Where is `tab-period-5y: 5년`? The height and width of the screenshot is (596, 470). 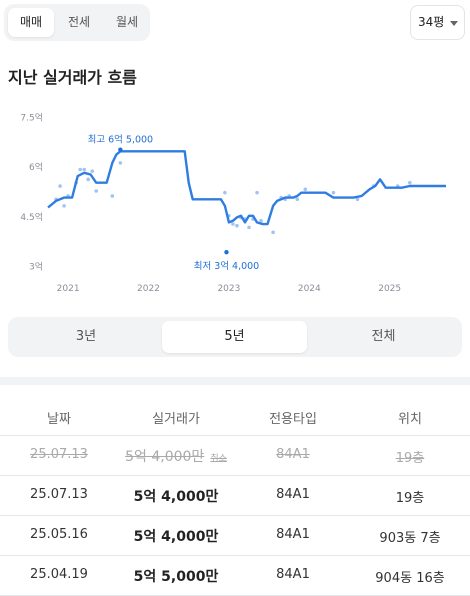
tab-period-5y: 5년 is located at coordinates (234, 337).